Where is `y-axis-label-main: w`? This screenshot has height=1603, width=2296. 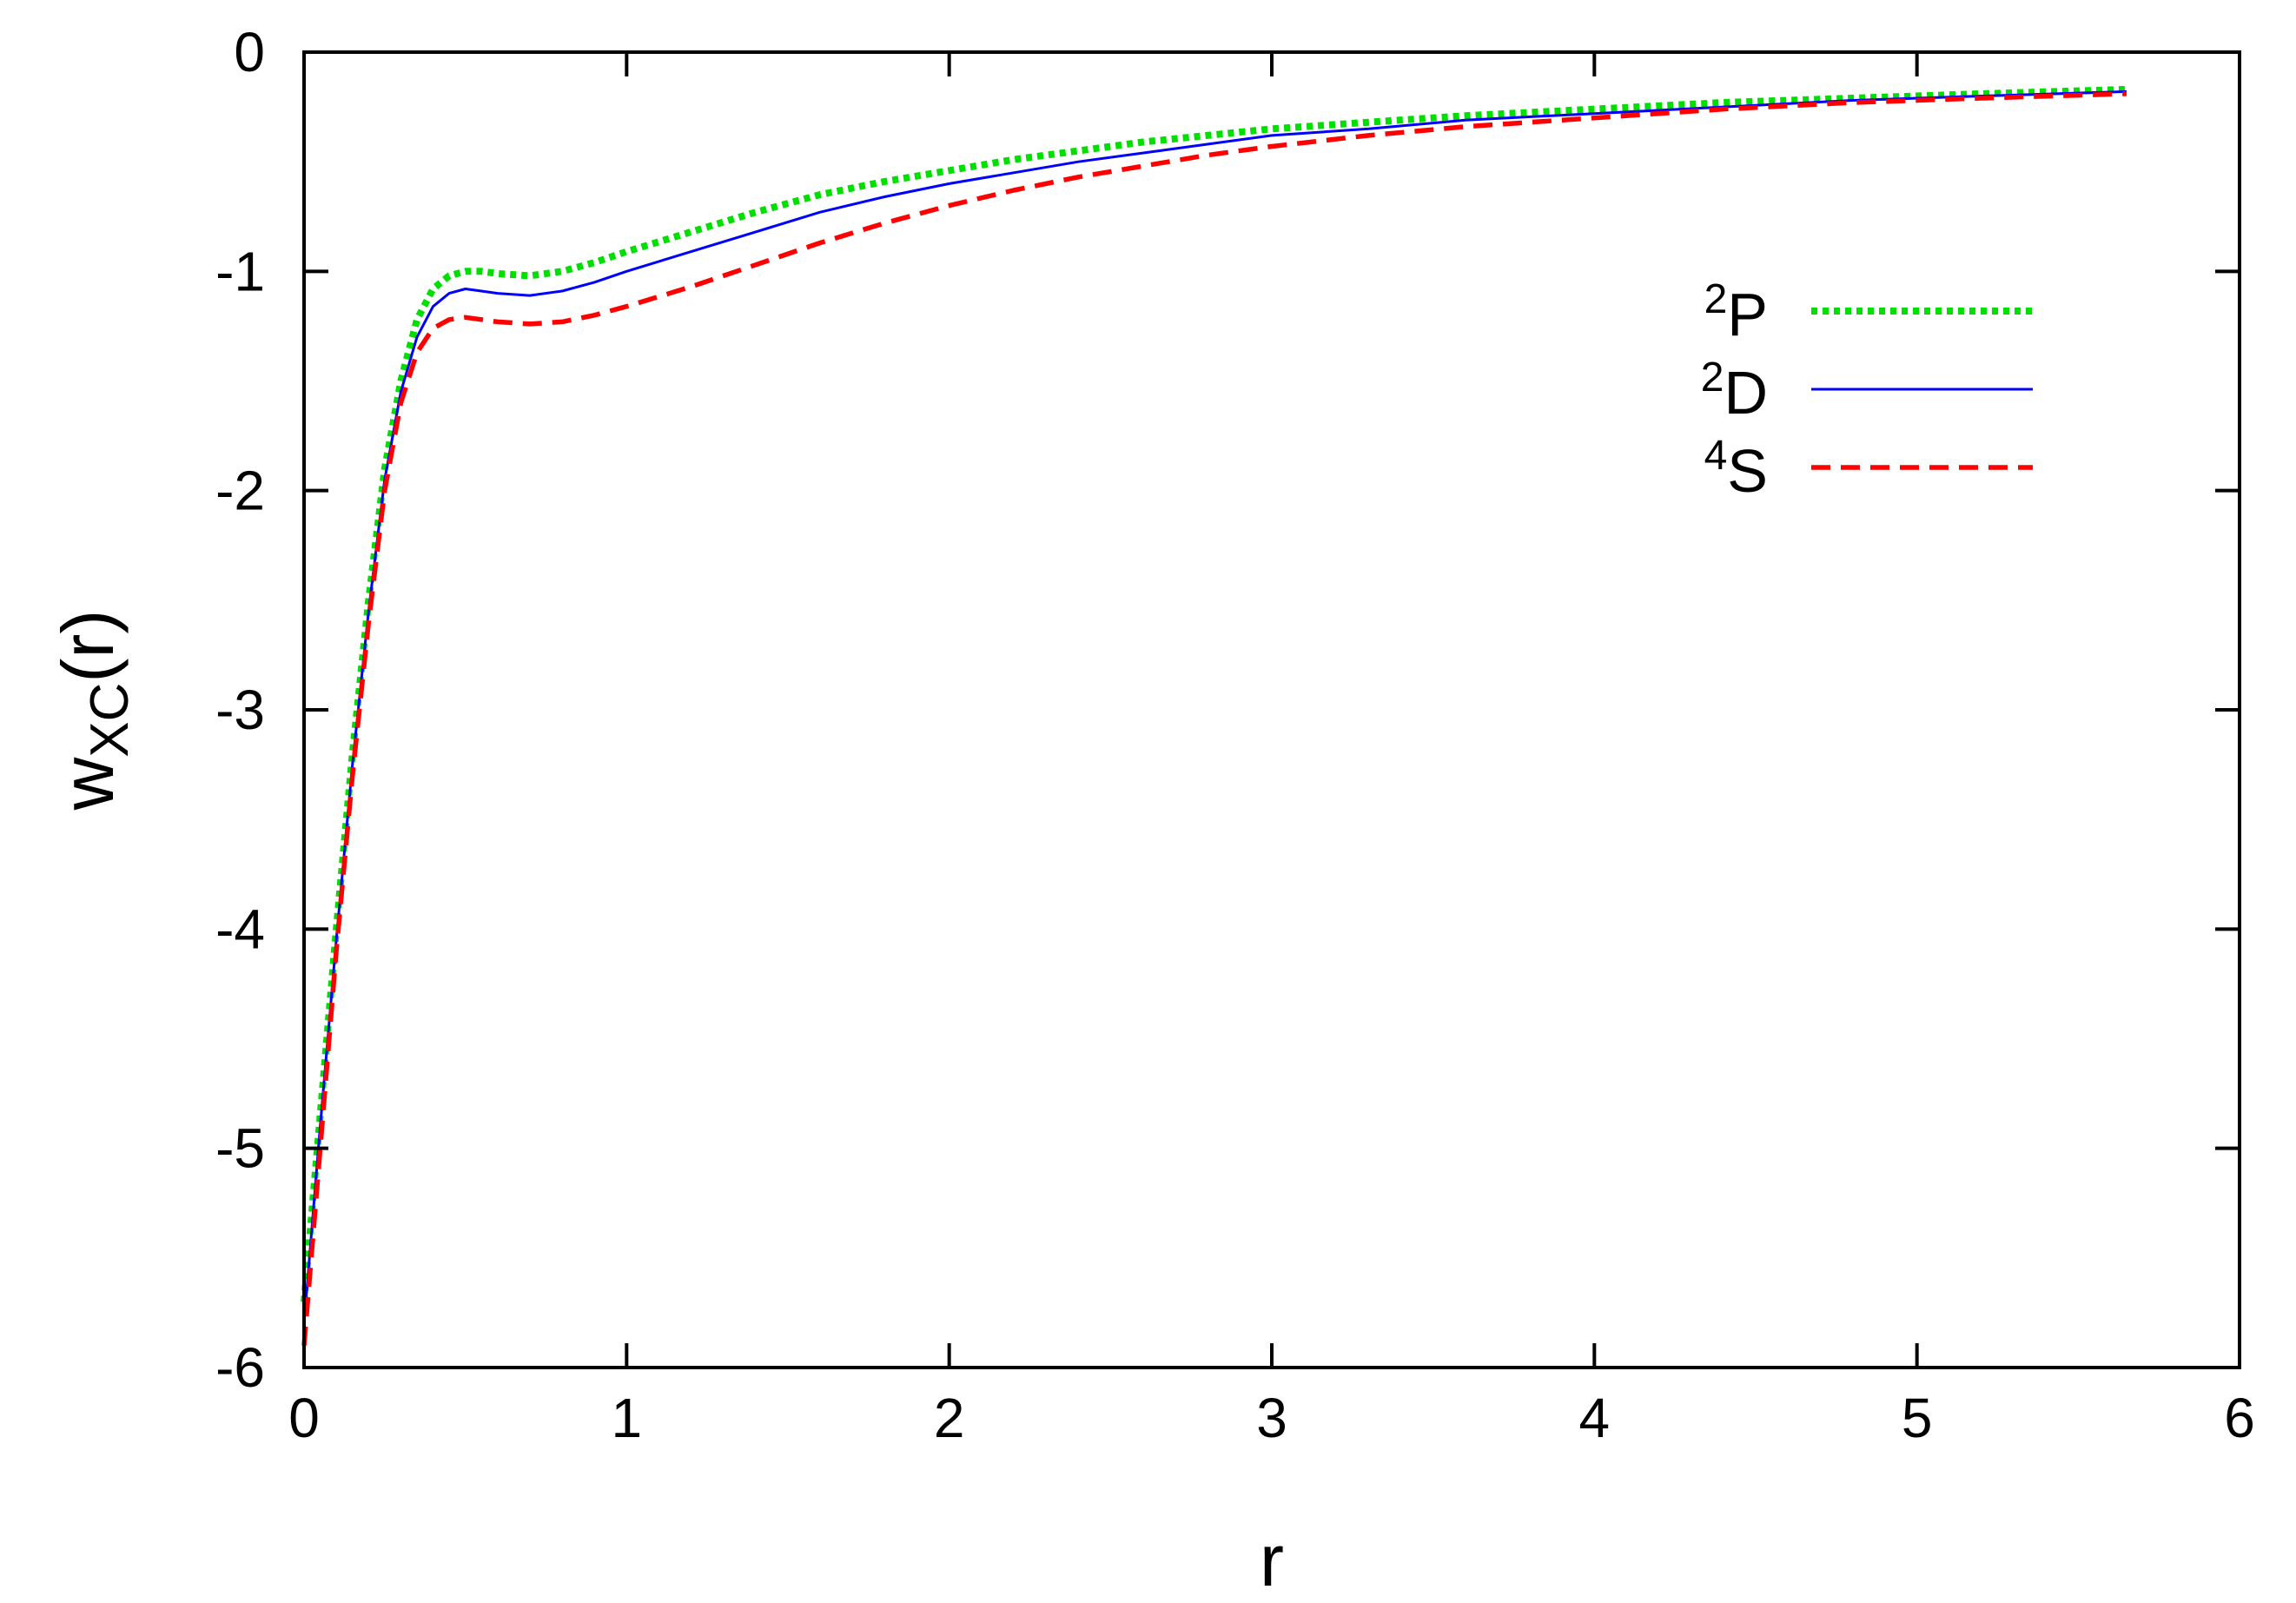 y-axis-label-main: w is located at coordinates (88, 784).